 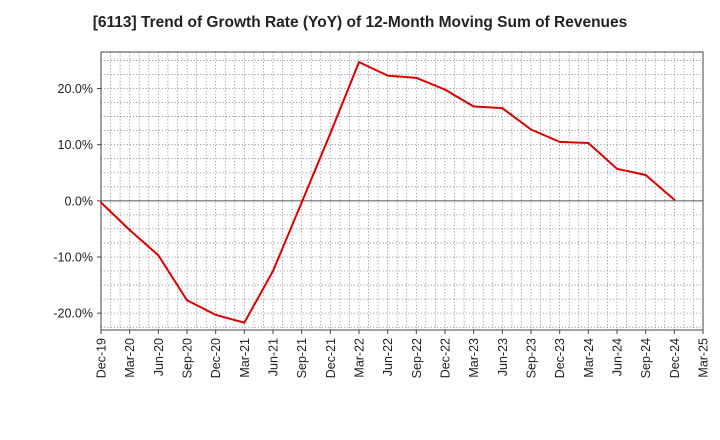 What do you see at coordinates (560, 358) in the screenshot?
I see `x-tick-label: Dec-23` at bounding box center [560, 358].